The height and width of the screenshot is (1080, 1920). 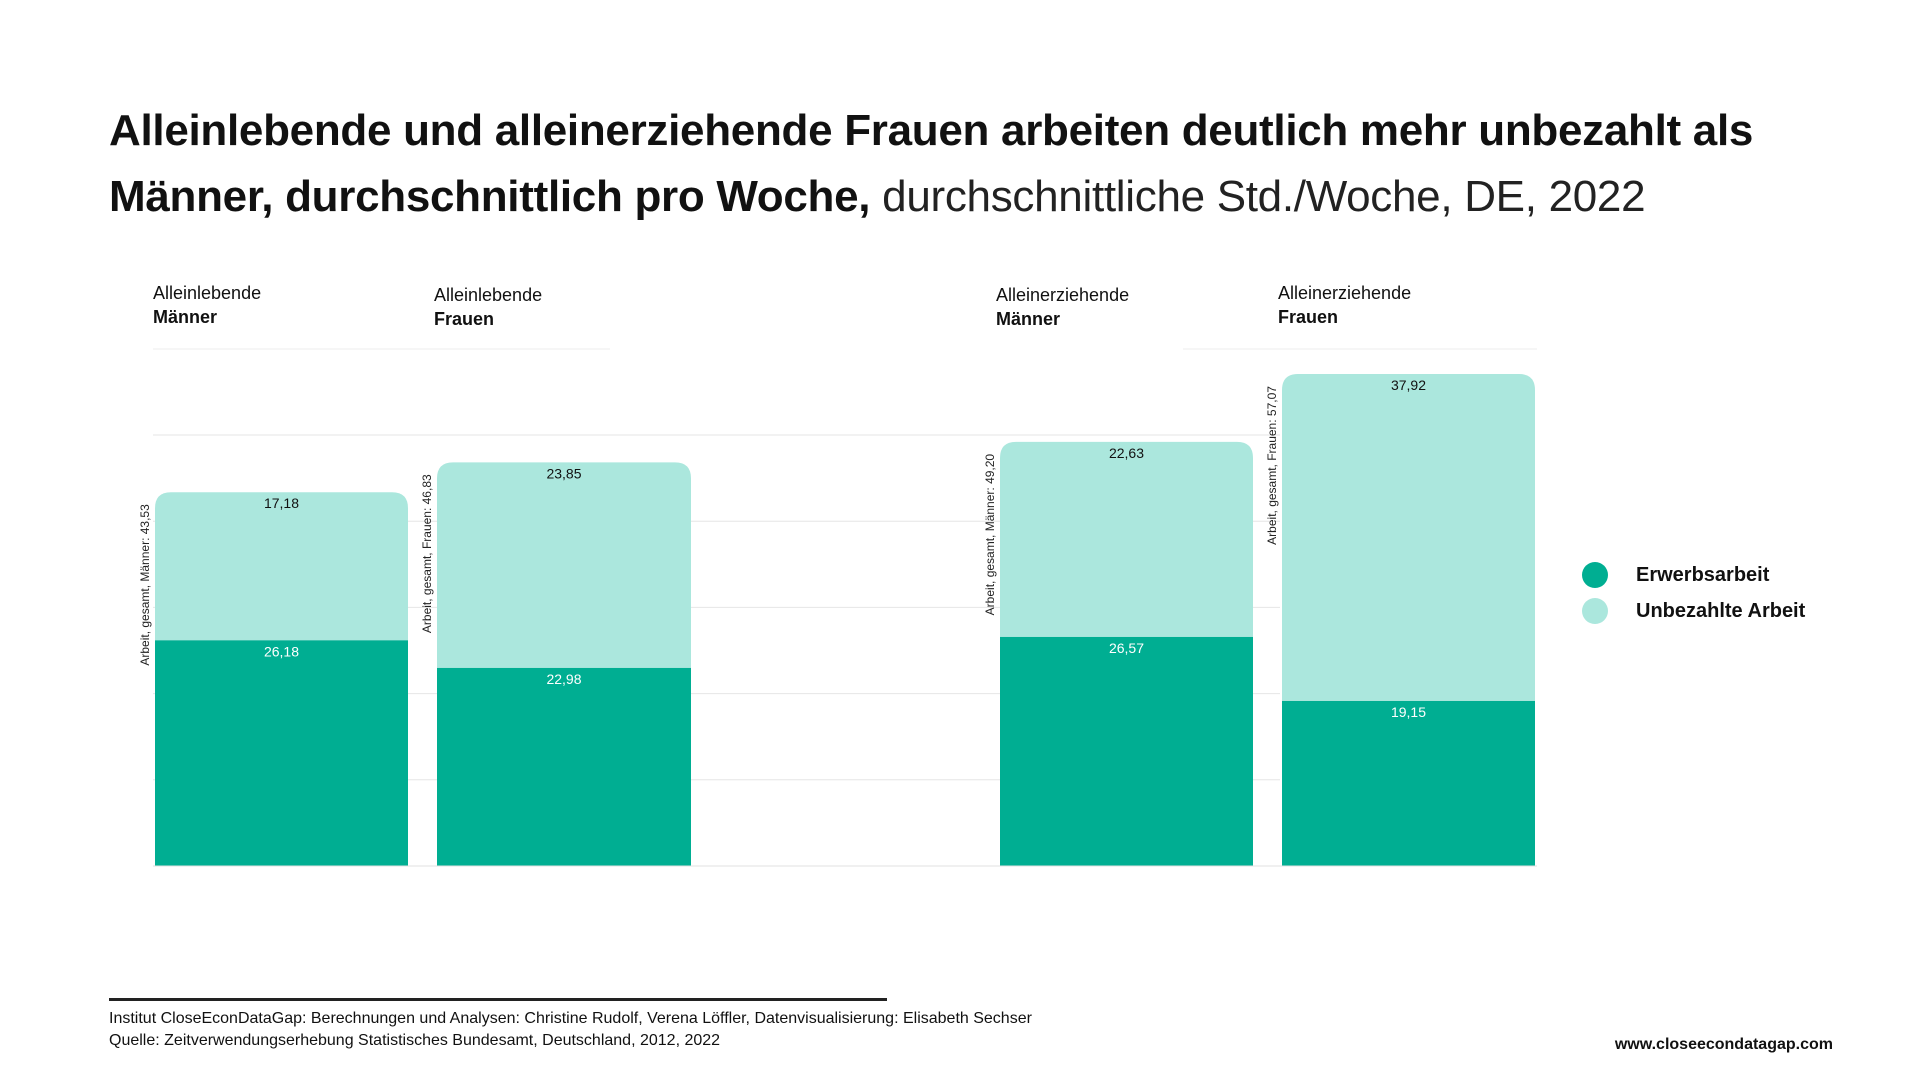 I want to click on group-label-3: Alleinerziehende Männer, so click(x=1062, y=307).